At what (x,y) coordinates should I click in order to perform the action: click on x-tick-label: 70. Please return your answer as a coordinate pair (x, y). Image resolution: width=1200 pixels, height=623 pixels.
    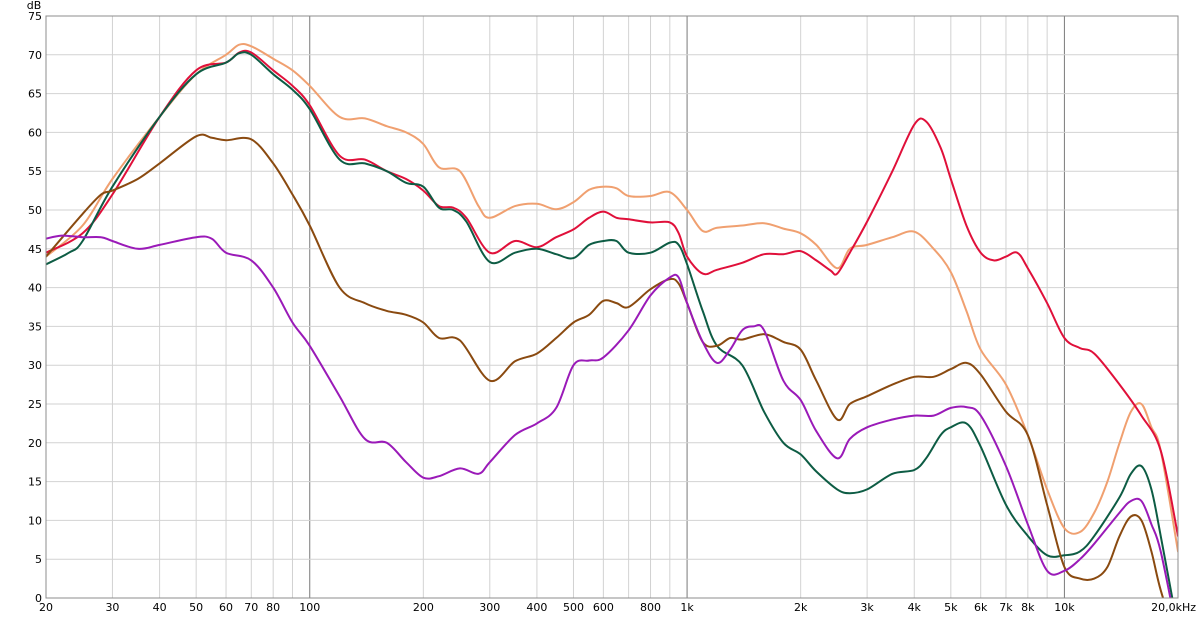
    Looking at the image, I should click on (251, 607).